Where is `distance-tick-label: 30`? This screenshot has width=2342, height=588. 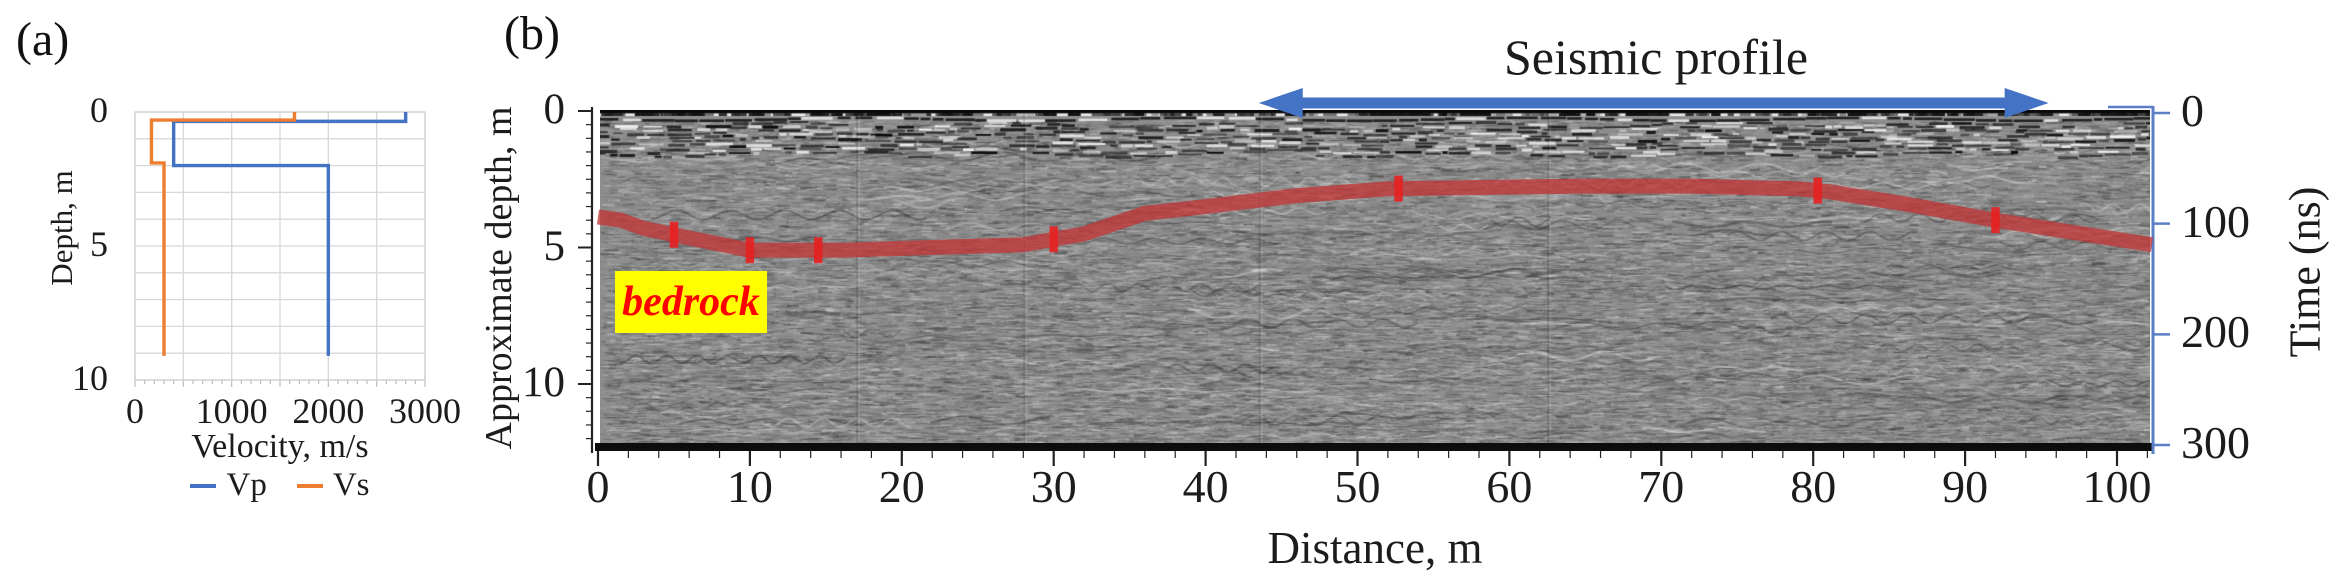 distance-tick-label: 30 is located at coordinates (1053, 486).